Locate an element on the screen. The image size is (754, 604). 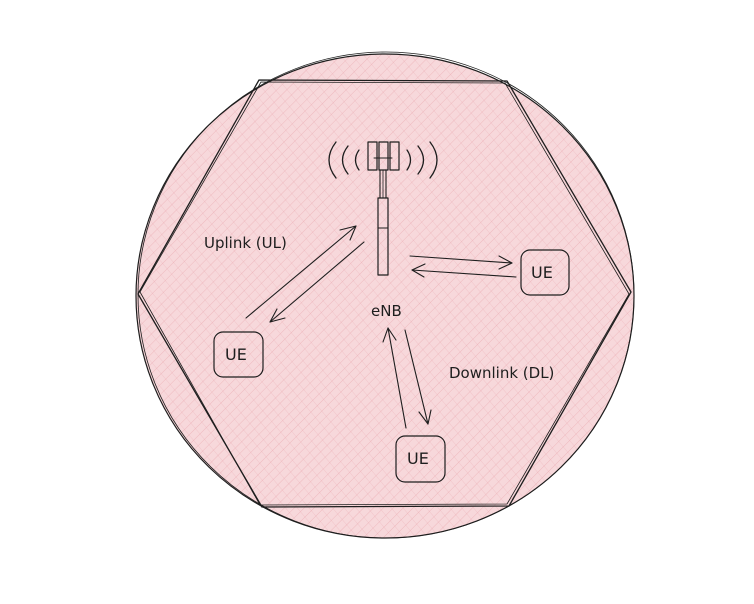
right-ue-link-arrows is located at coordinates (463, 266).